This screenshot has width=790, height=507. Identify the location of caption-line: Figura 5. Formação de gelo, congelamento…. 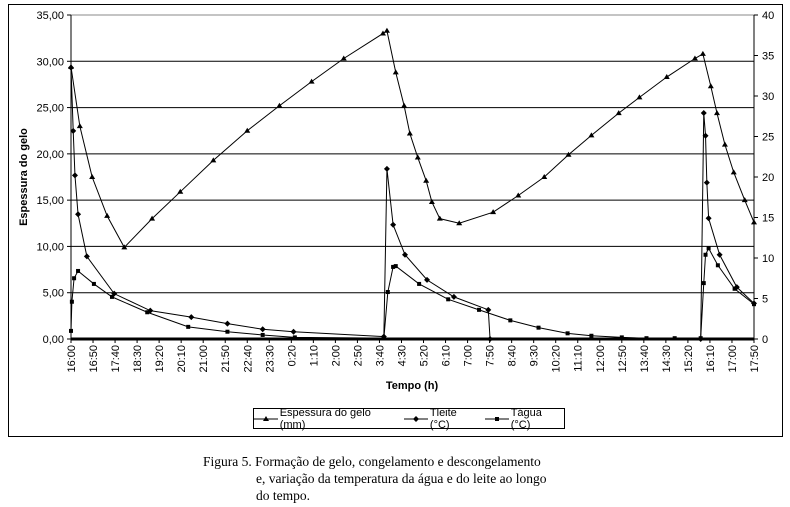
(372, 461).